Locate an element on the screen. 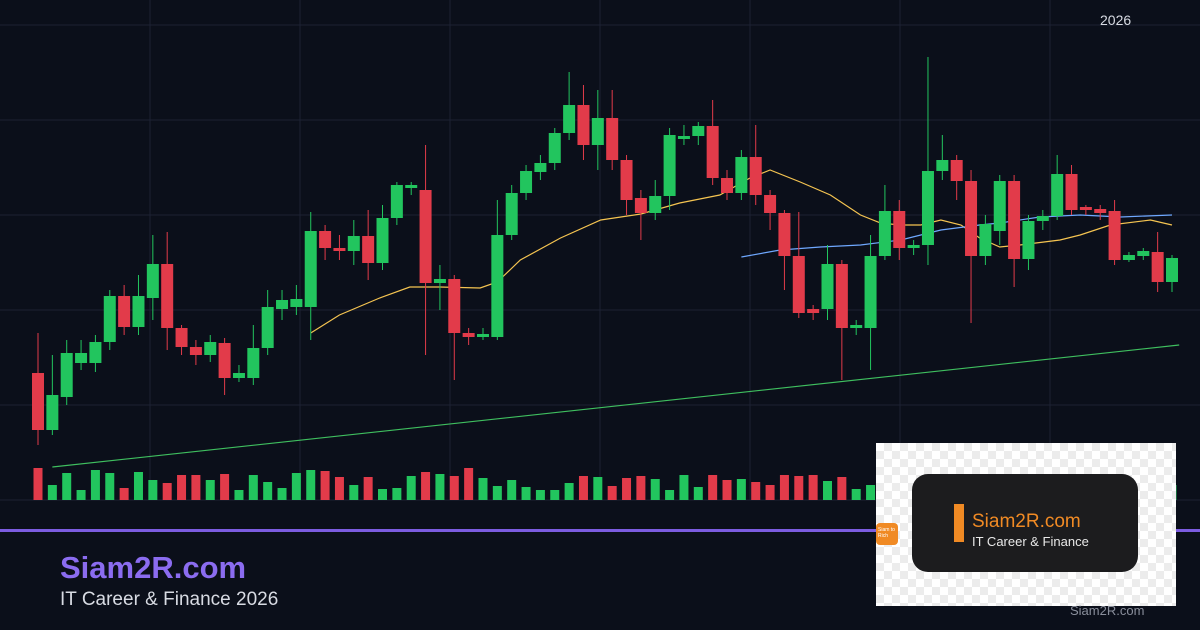 The width and height of the screenshot is (1200, 630). card-title: Siam2R.com is located at coordinates (1026, 521).